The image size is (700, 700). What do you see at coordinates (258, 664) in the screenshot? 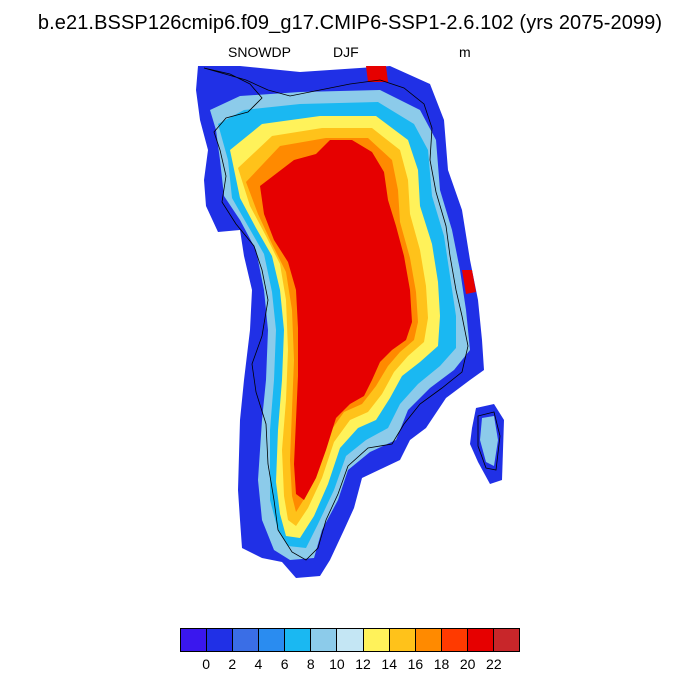
I see `colorbar-tick-label: 4` at bounding box center [258, 664].